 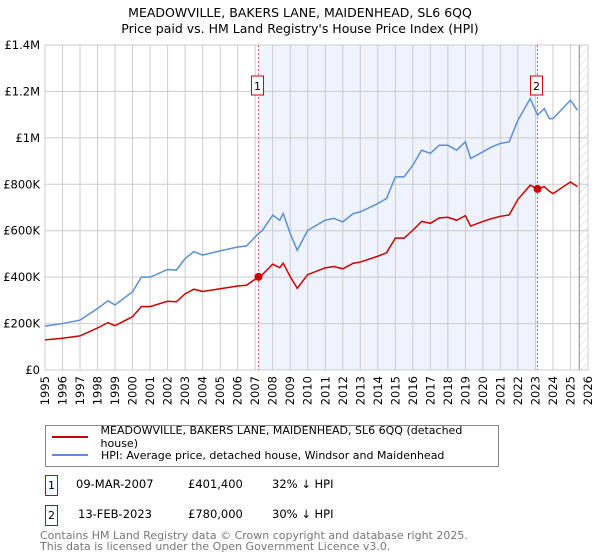 I want to click on x-tick-label: 2000, so click(x=133, y=390).